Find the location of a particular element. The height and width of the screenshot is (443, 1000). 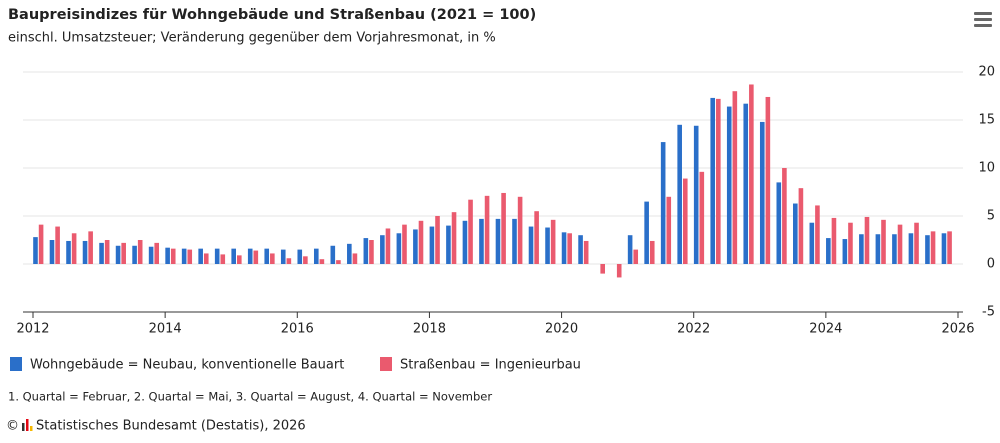

y-tick-label: -5 is located at coordinates (988, 312).